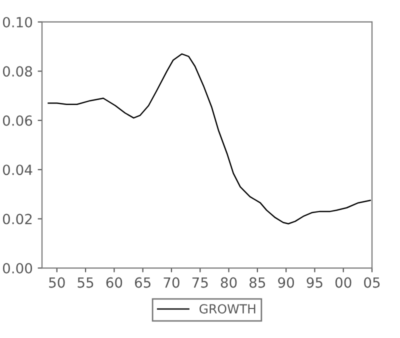 This screenshot has height=338, width=400. What do you see at coordinates (17, 170) in the screenshot?
I see `y-tick-label: 0.04` at bounding box center [17, 170].